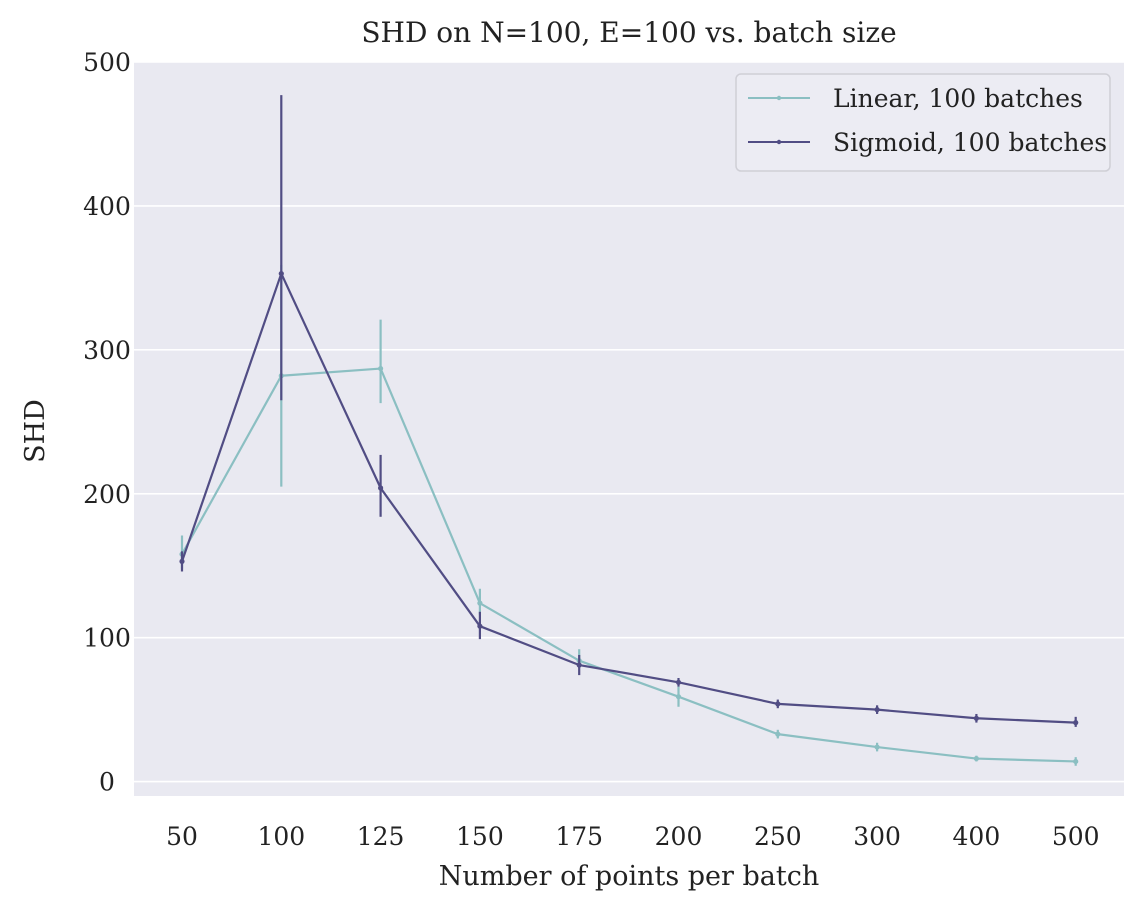 Image resolution: width=1144 pixels, height=913 pixels. I want to click on y-tick-label-500: 500, so click(107, 62).